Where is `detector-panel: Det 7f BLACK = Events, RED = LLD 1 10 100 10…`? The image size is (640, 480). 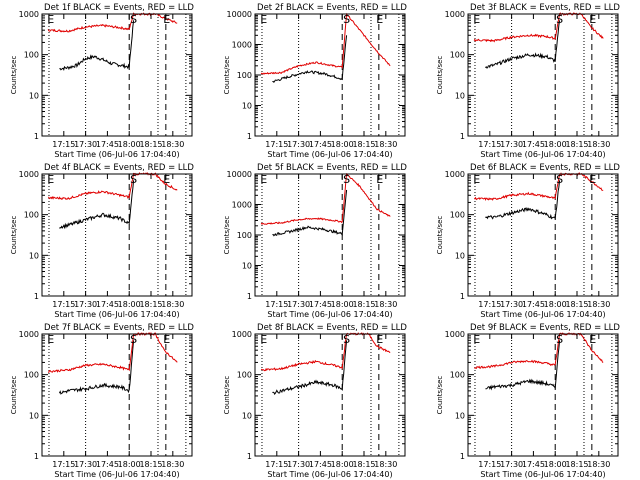
detector-panel: Det 7f BLACK = Events, RED = LLD 1 10 100 10… is located at coordinates (102, 401).